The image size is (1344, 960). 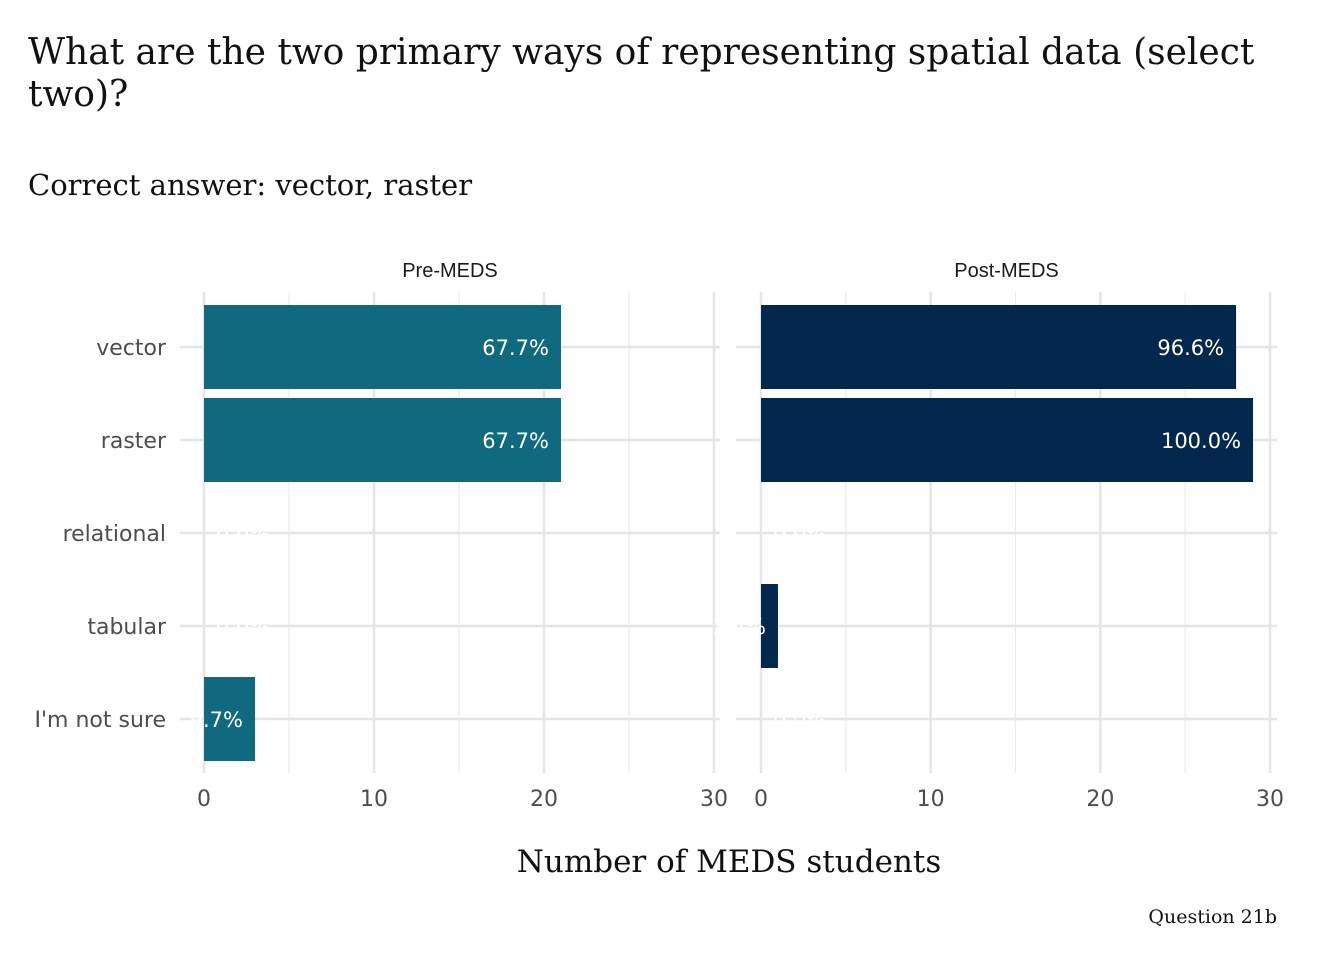 What do you see at coordinates (216, 720) in the screenshot?
I see `data-label: 9.7%` at bounding box center [216, 720].